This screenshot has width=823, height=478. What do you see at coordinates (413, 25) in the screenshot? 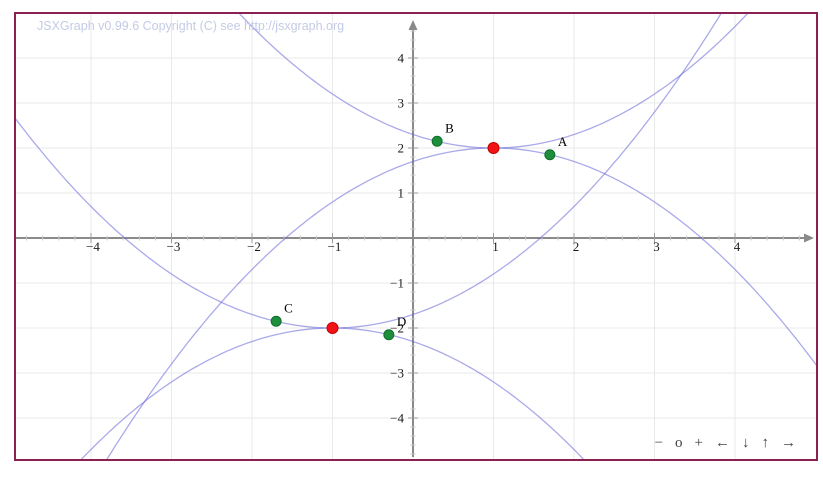
I see `y-axis-arrow-icon` at bounding box center [413, 25].